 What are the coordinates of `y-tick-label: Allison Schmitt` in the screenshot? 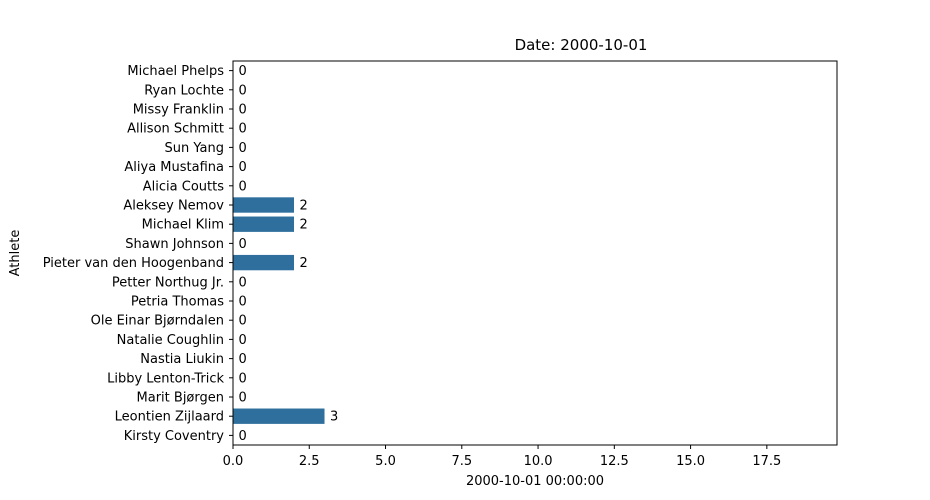 It's located at (175, 129).